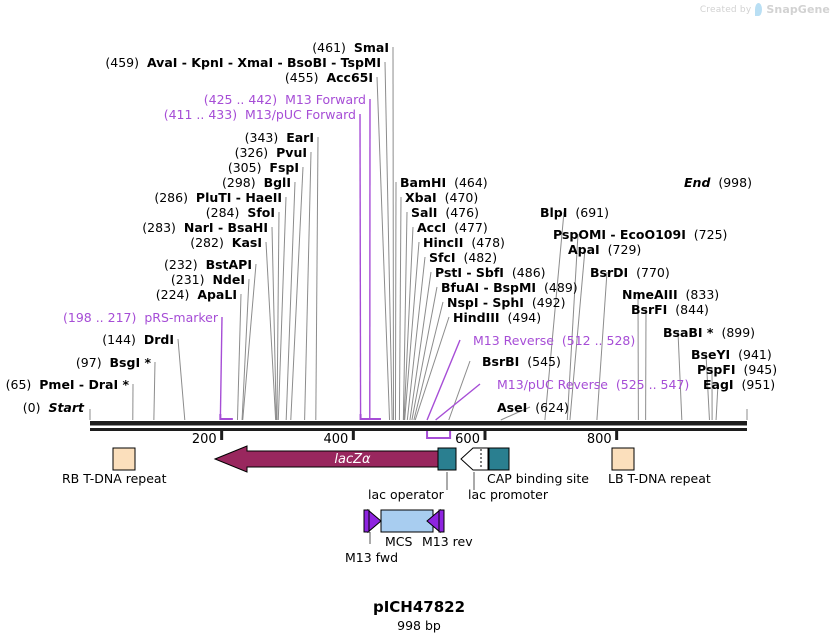 The height and width of the screenshot is (639, 838). Describe the element at coordinates (471, 182) in the screenshot. I see `site-position: (464)` at that location.